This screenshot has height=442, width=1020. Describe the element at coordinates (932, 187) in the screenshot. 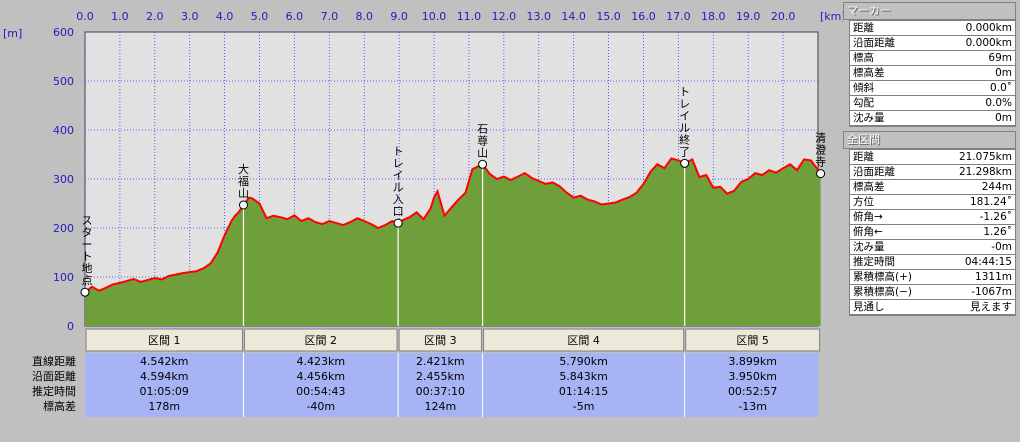

I see `total_panel-row: 標高差 244m` at that location.